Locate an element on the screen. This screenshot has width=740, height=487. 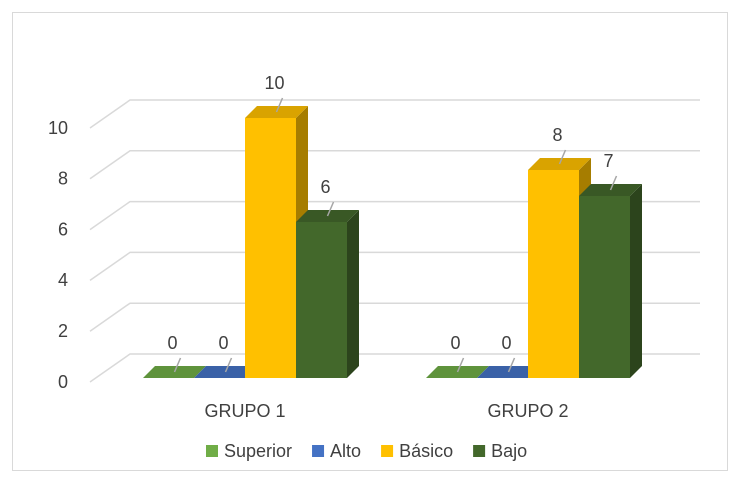
legend-label: Básico is located at coordinates (426, 451).